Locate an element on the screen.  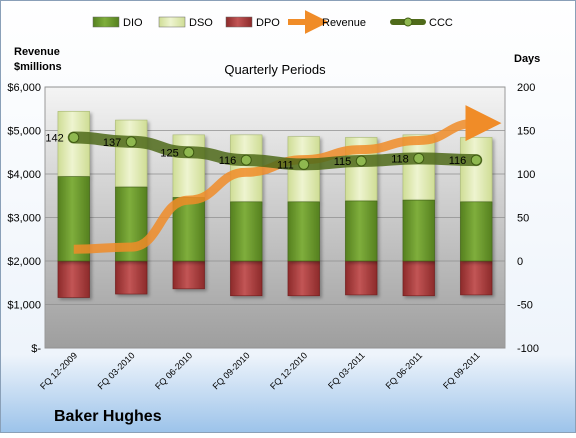
left-tick-label: $4,000 is located at coordinates (24, 175).